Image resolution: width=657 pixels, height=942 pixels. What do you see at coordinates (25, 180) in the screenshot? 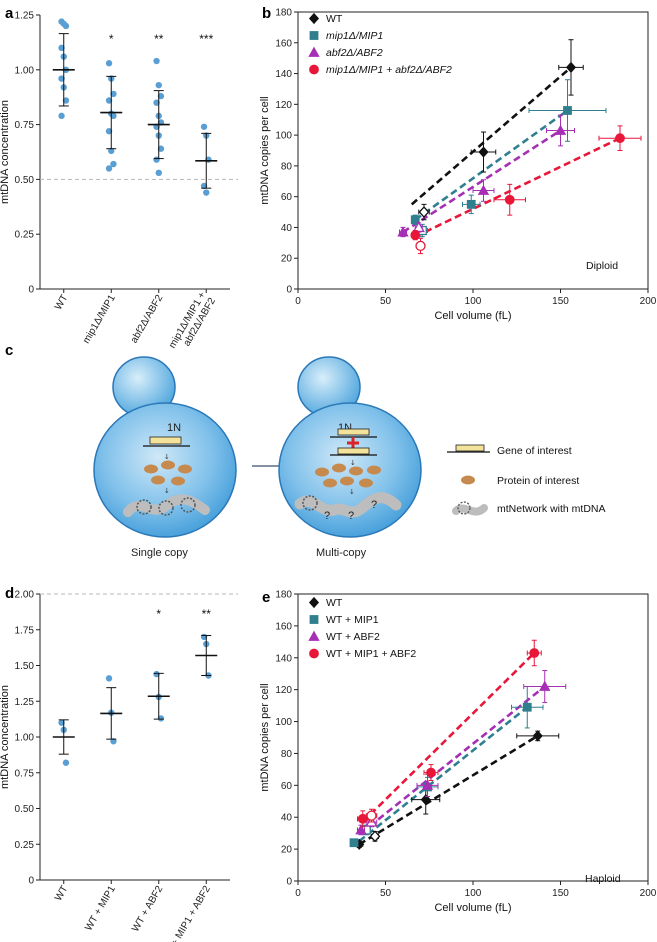
I see `y-tick-label: 0.50` at bounding box center [25, 180].